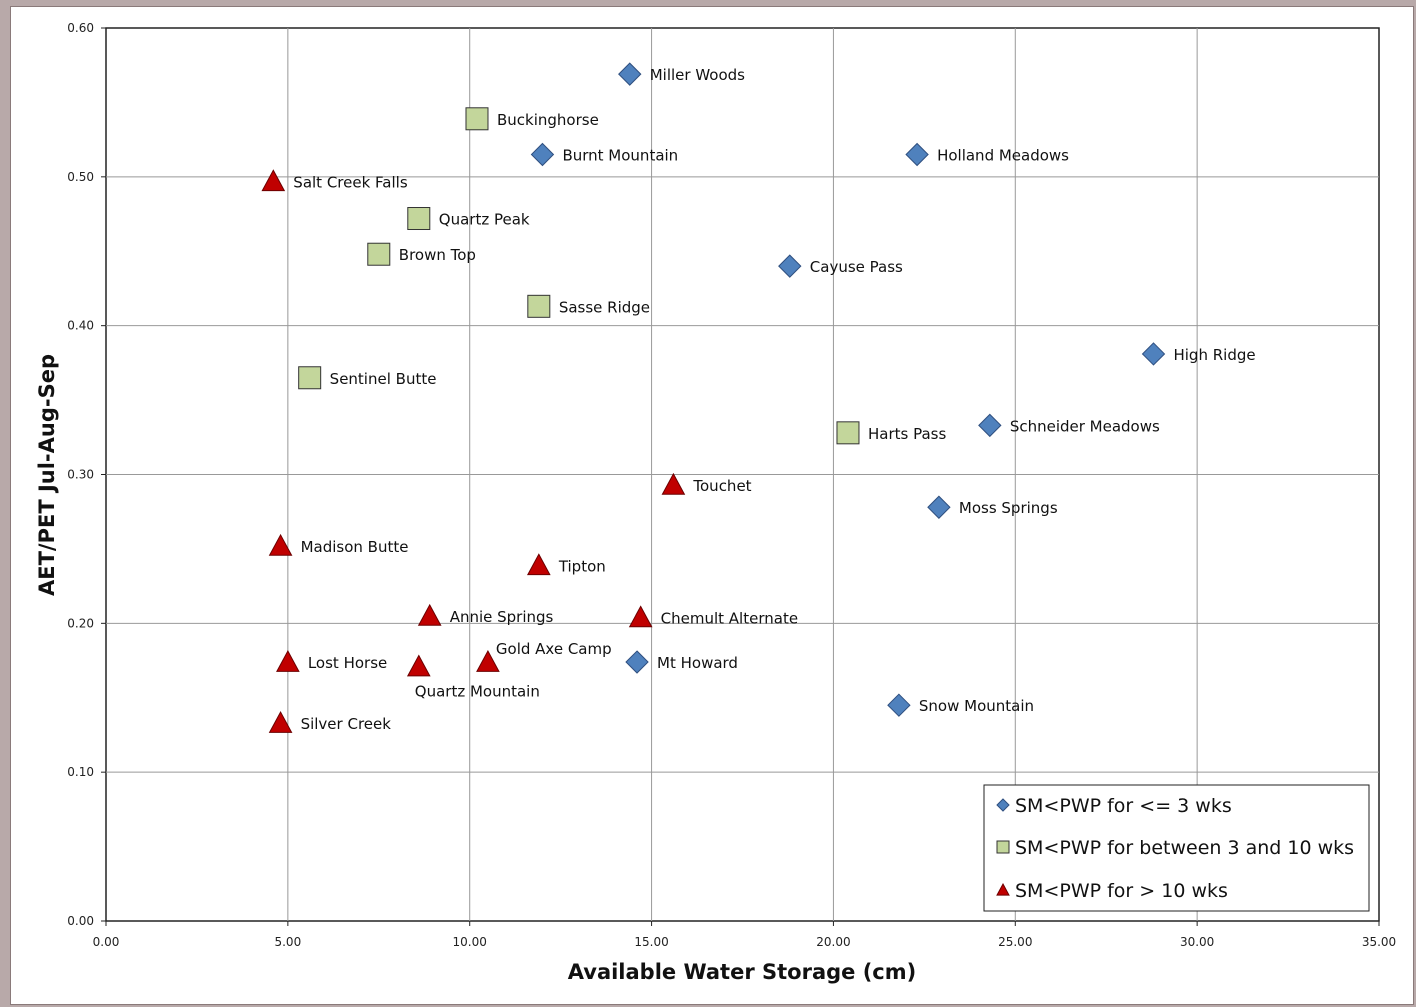  Describe the element at coordinates (80, 772) in the screenshot. I see `y-tick-label: 0.10` at that location.